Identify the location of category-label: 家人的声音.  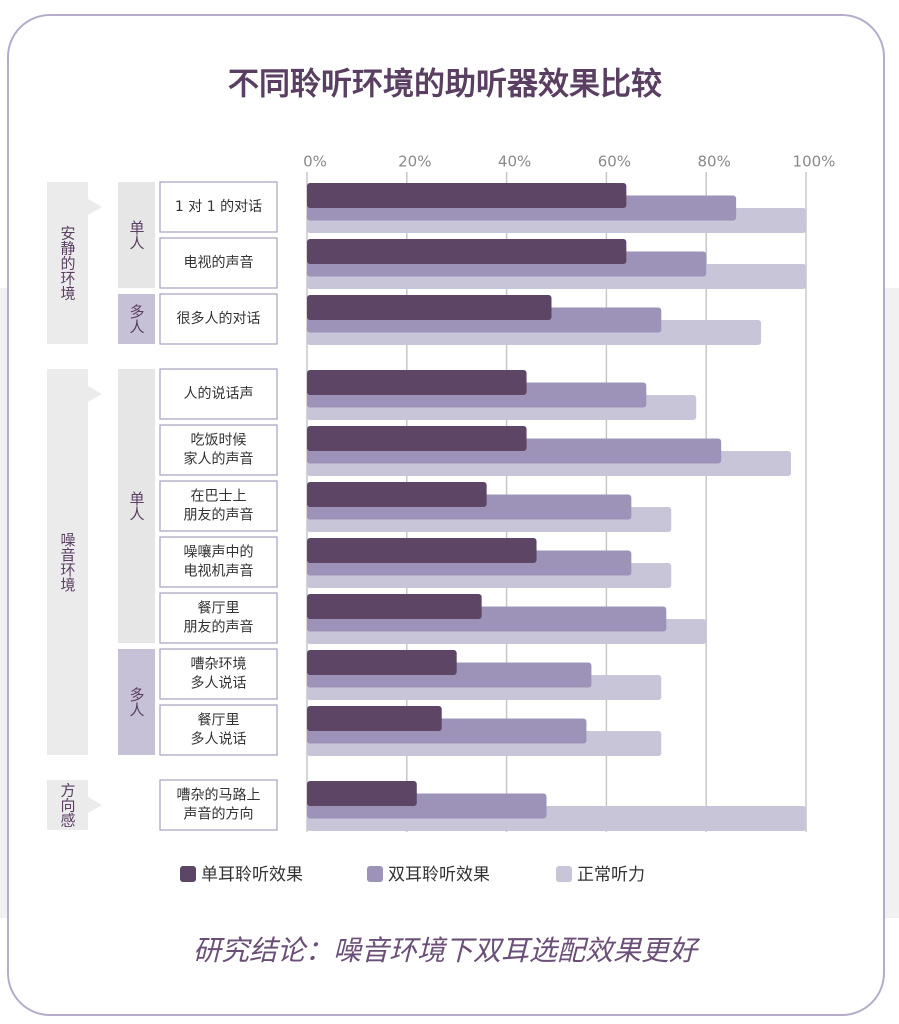
(219, 459).